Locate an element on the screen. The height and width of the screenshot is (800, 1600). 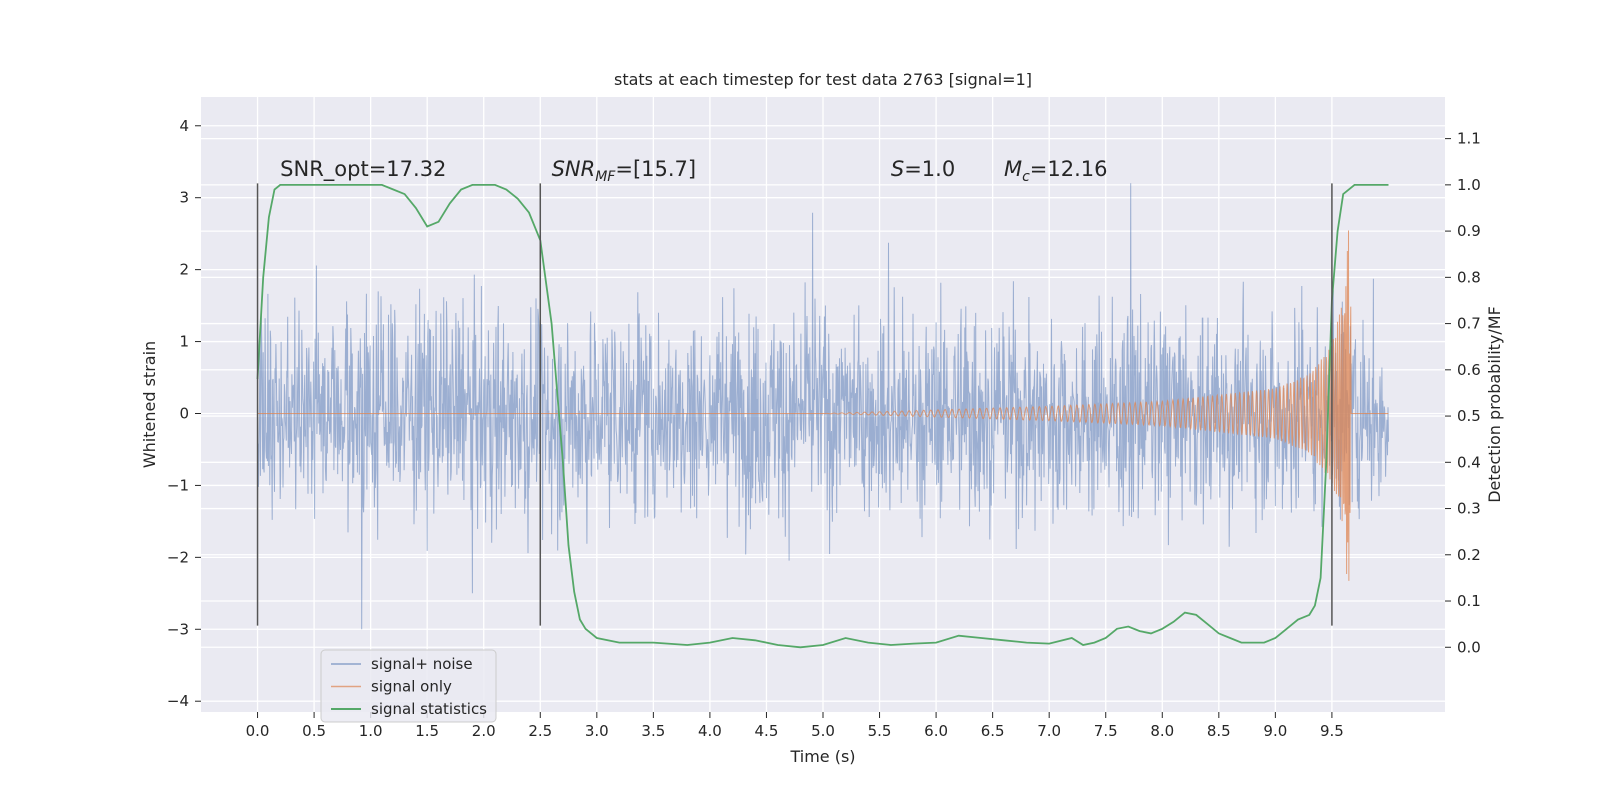
y2-tick-label: 0.8 is located at coordinates (1469, 277).